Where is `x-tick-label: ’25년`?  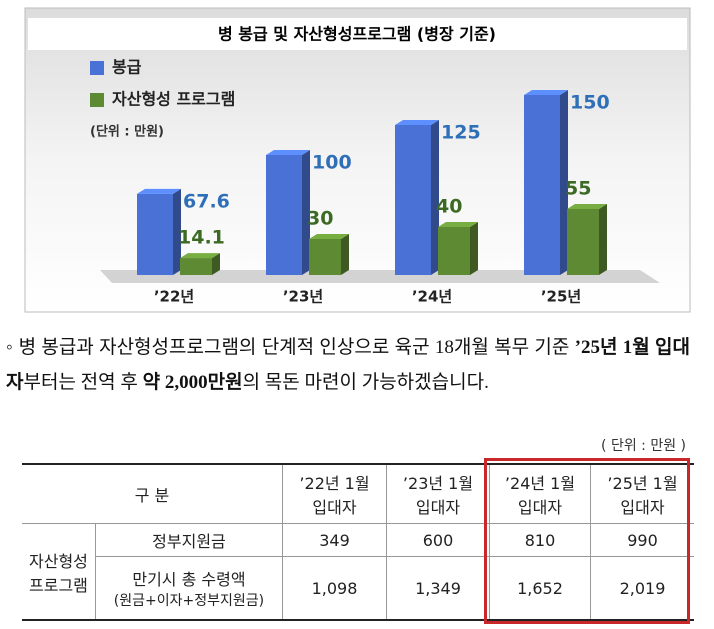
x-tick-label: ’25년 is located at coordinates (561, 297).